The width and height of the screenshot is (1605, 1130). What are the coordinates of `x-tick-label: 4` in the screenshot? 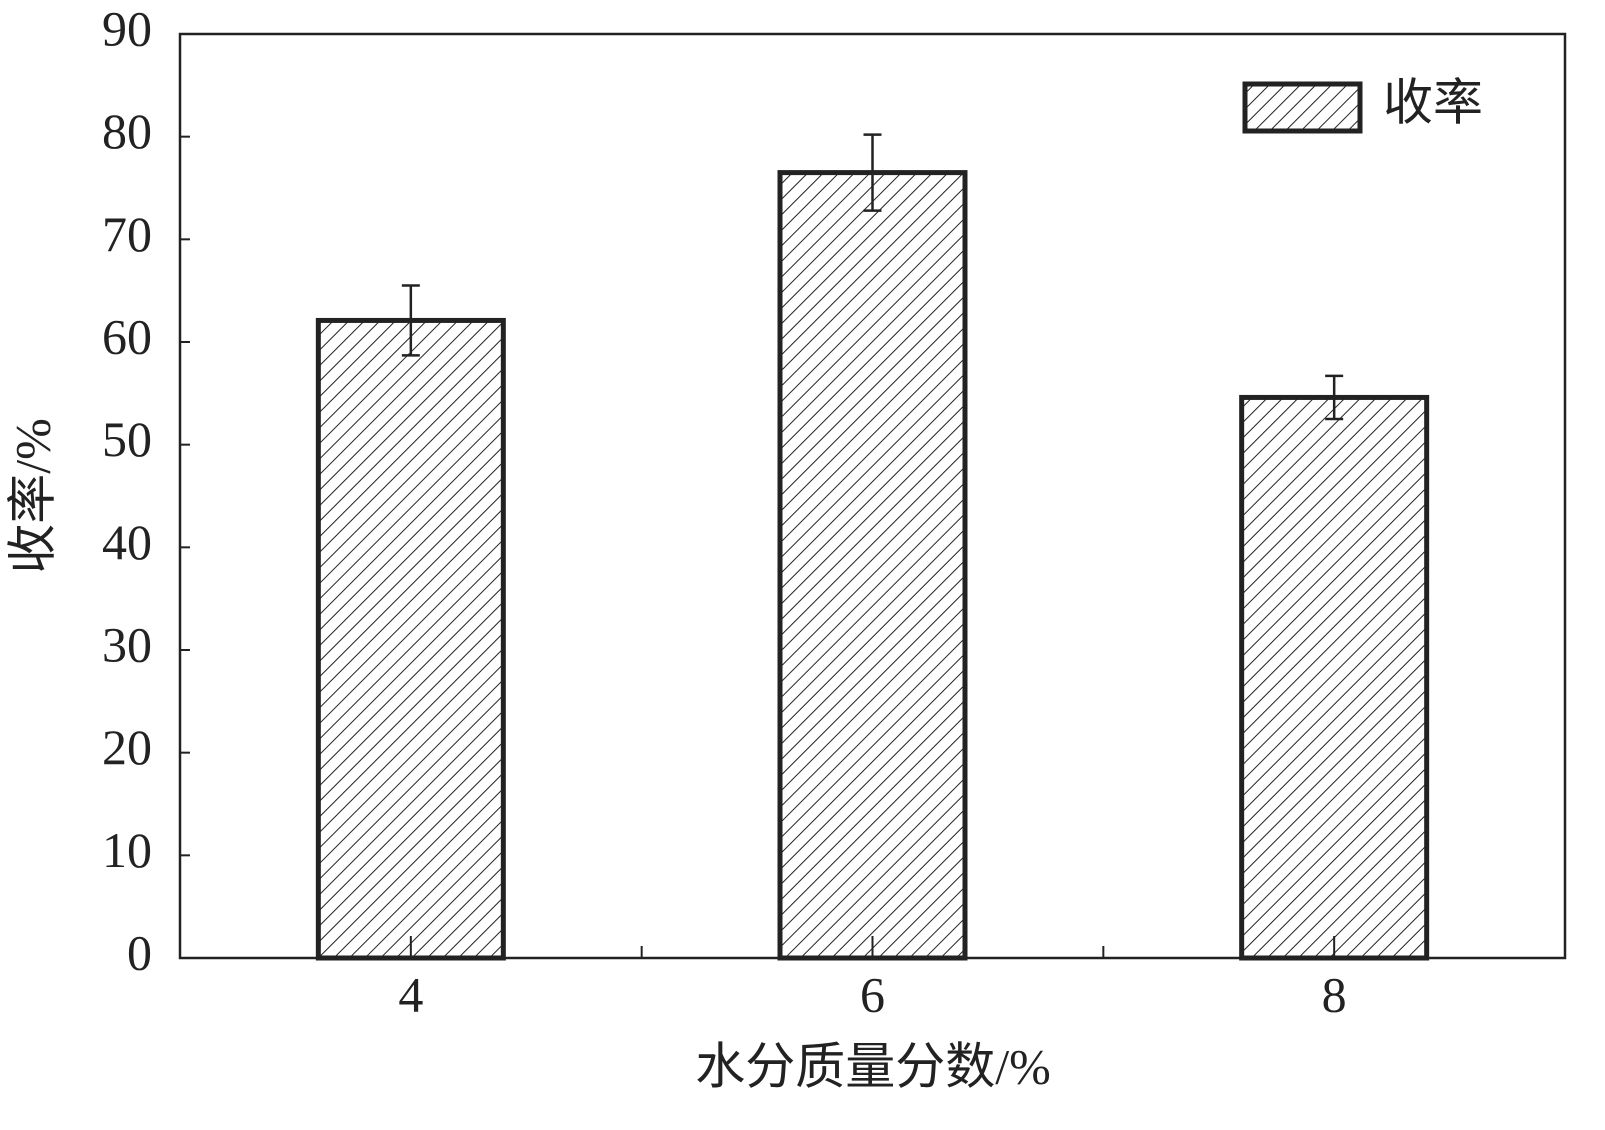 It's located at (410, 994).